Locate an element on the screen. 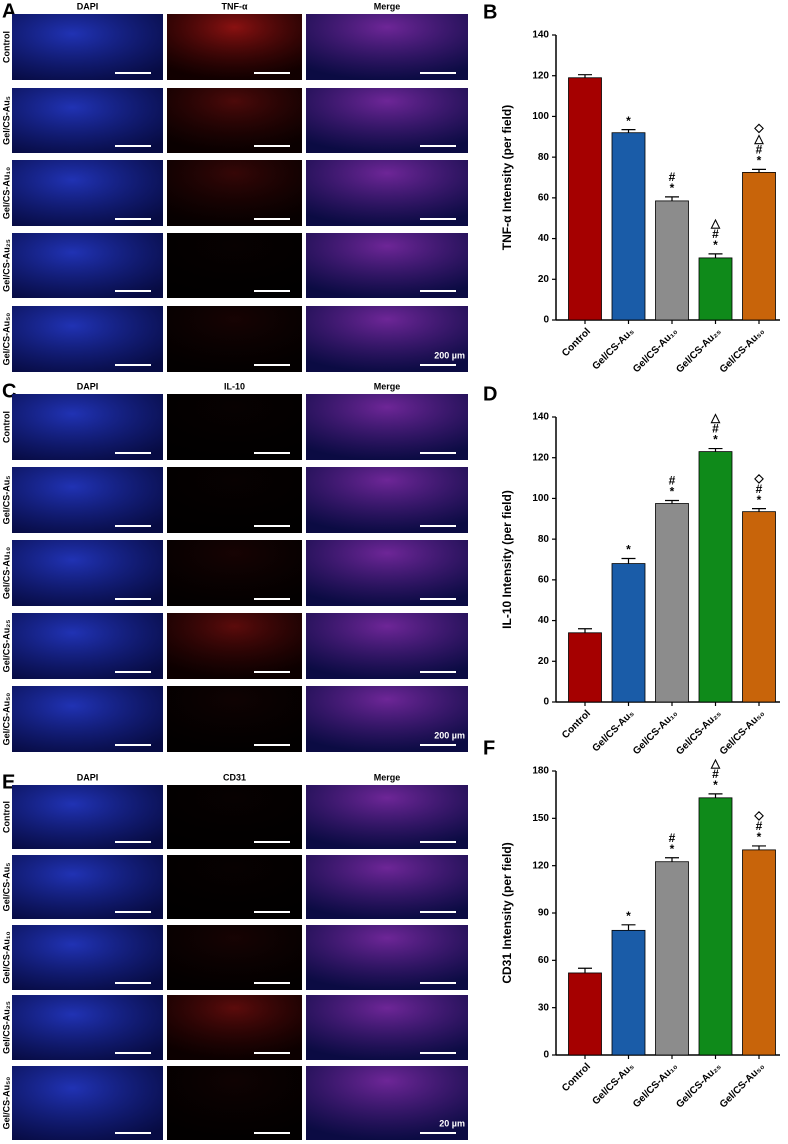  scale-label: 200 µm is located at coordinates (449, 735).